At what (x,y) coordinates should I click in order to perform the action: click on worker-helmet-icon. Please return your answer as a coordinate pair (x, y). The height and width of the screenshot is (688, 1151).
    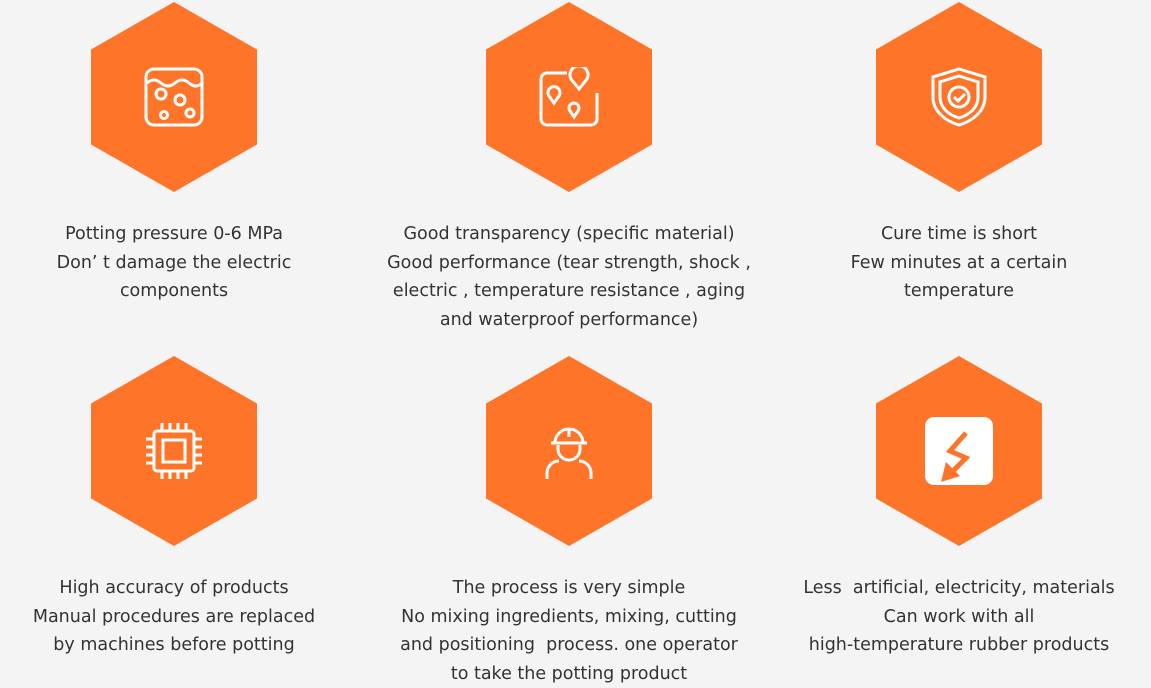
    Looking at the image, I should click on (569, 451).